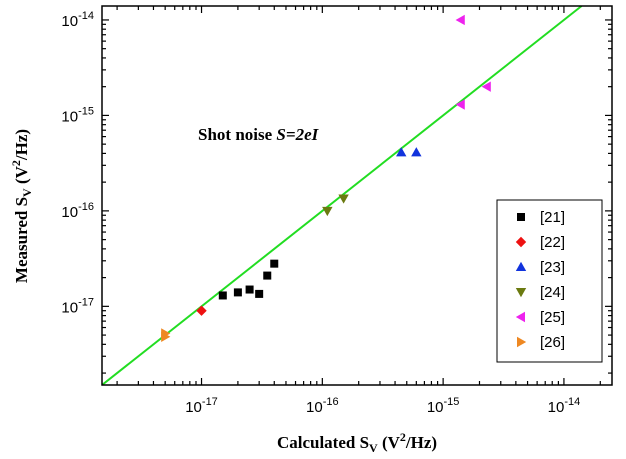 The height and width of the screenshot is (459, 626). Describe the element at coordinates (77, 306) in the screenshot. I see `y-tick-label: 10-17` at that location.